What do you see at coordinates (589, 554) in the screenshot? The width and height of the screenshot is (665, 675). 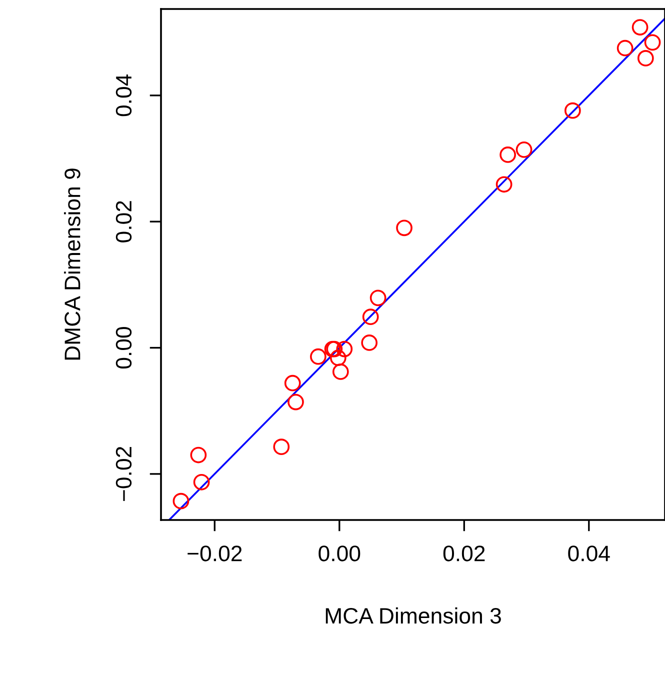 I see `x-tick-label: 0.04` at bounding box center [589, 554].